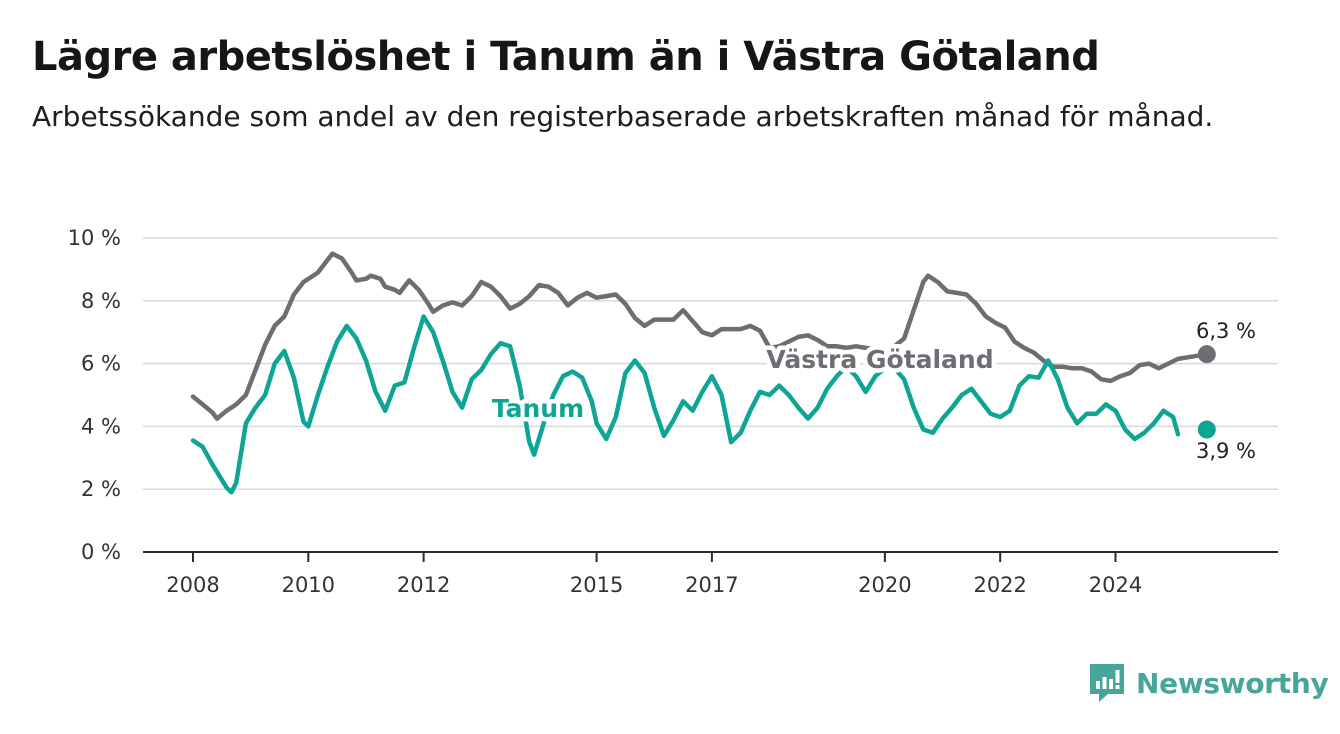 This screenshot has height=734, width=1340. I want to click on x-tick-label: 2012, so click(423, 585).